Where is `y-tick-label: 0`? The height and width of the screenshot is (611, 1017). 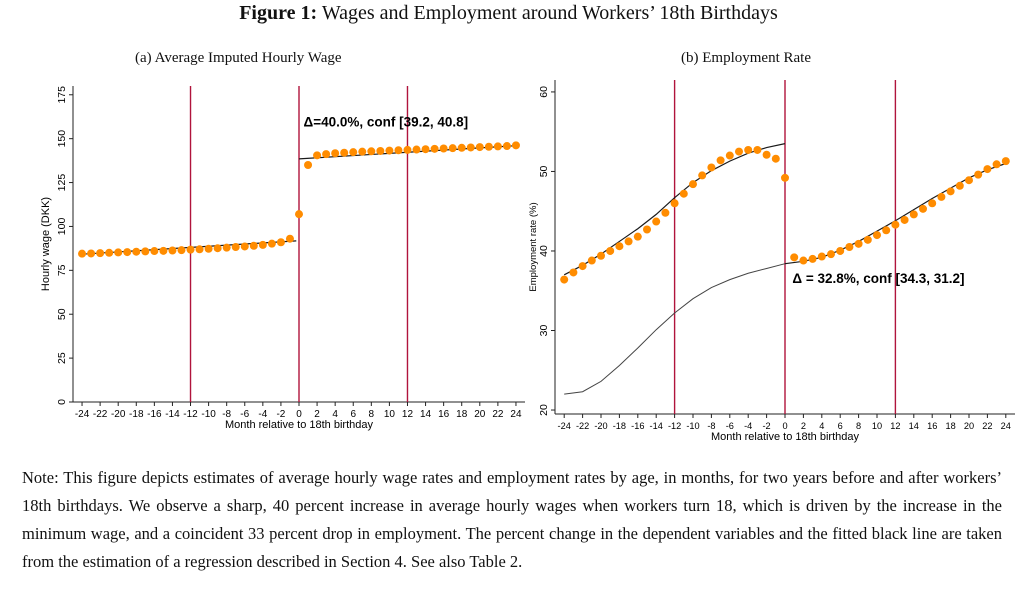
y-tick-label: 0 is located at coordinates (62, 402).